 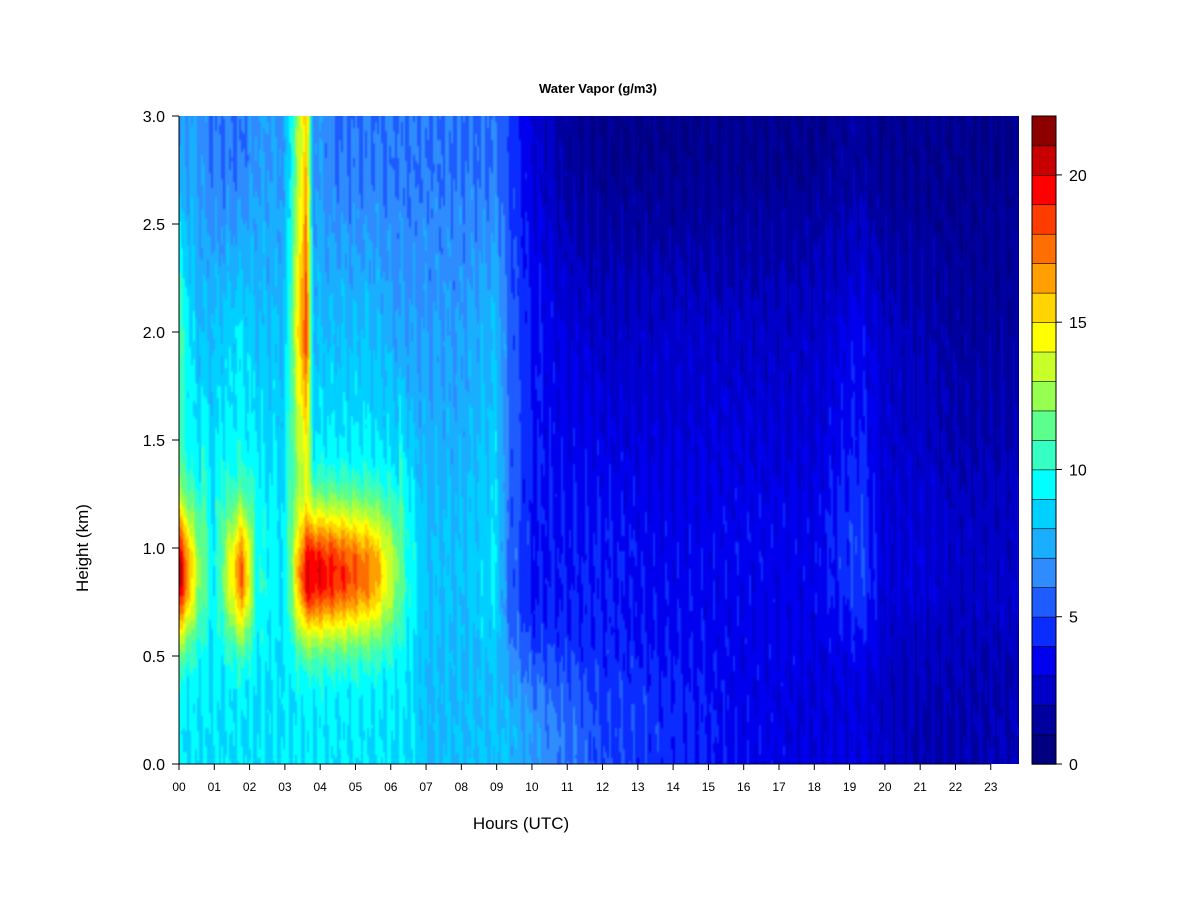 I want to click on x-tick-label: 04, so click(x=320, y=787).